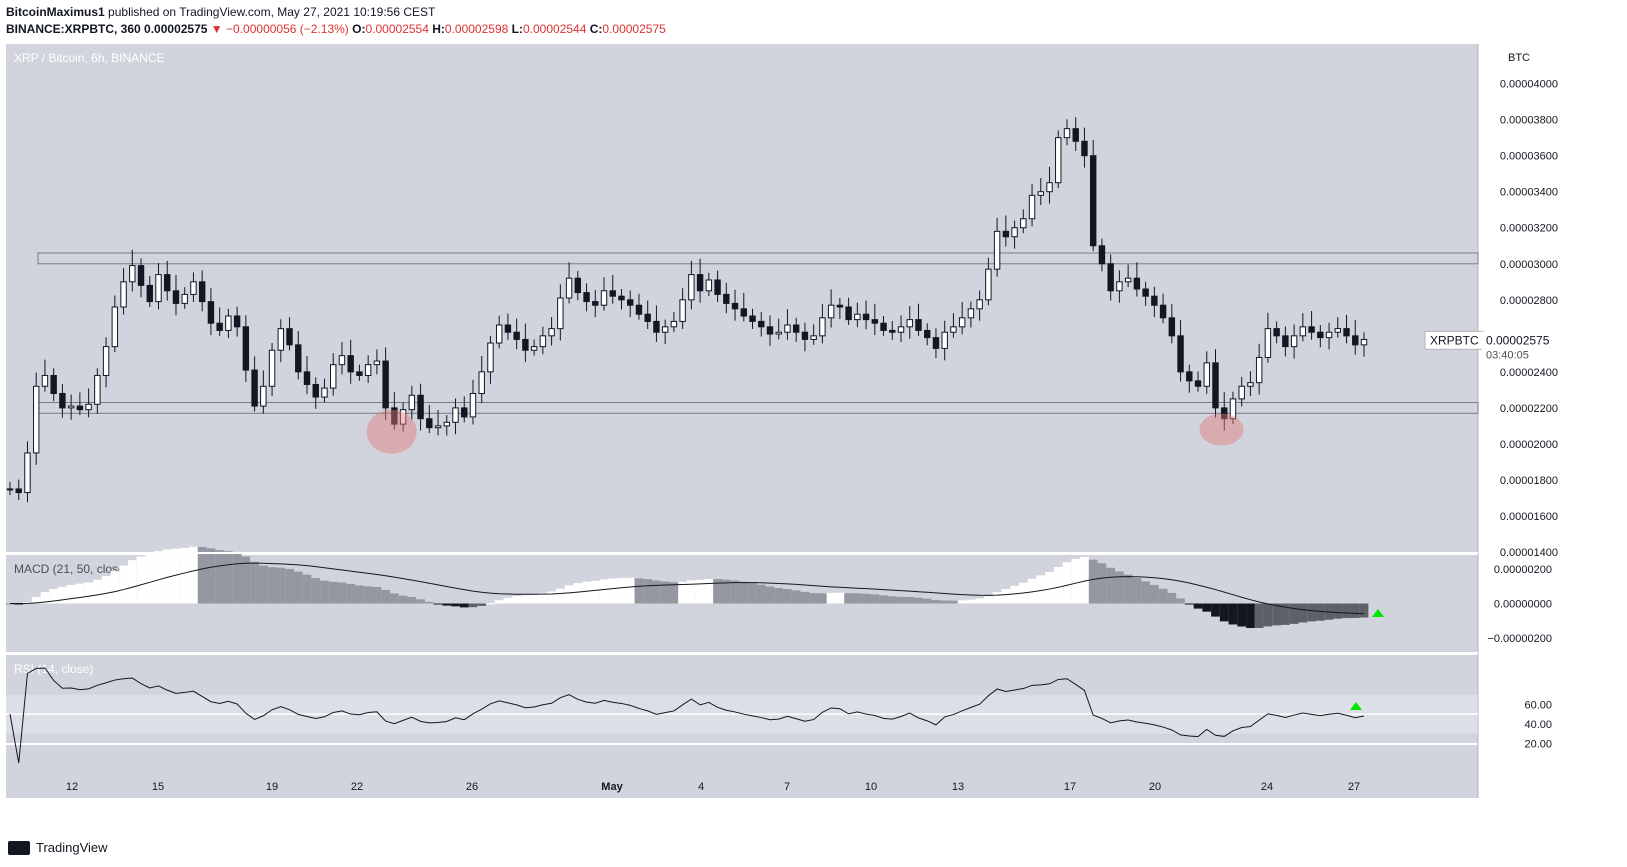 This screenshot has height=867, width=1627. Describe the element at coordinates (1538, 744) in the screenshot. I see `rsi-tick-label: 20.00` at that location.